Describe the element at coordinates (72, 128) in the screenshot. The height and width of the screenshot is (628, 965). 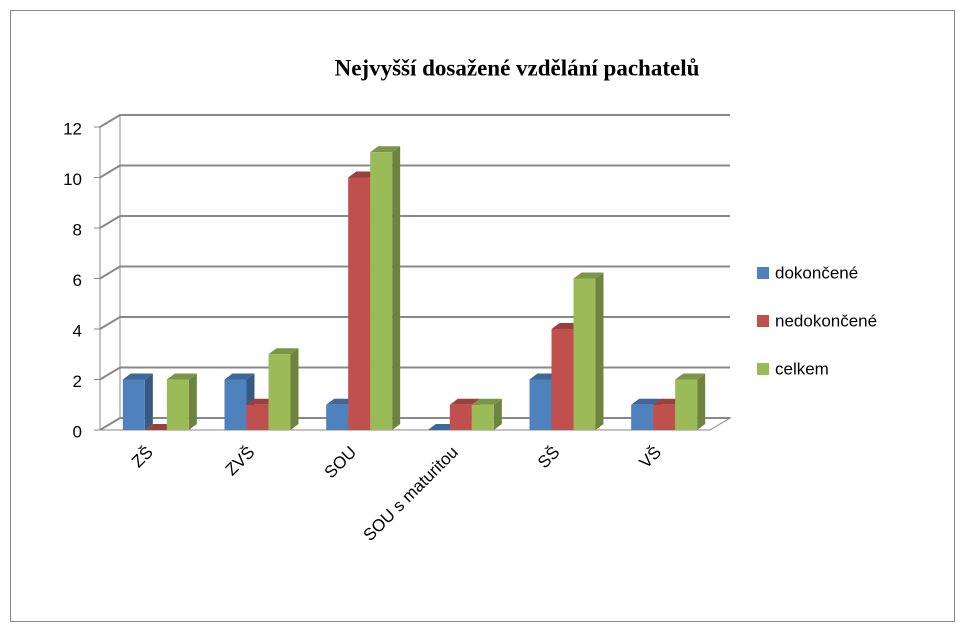
I see `y-tick-label: 12` at that location.